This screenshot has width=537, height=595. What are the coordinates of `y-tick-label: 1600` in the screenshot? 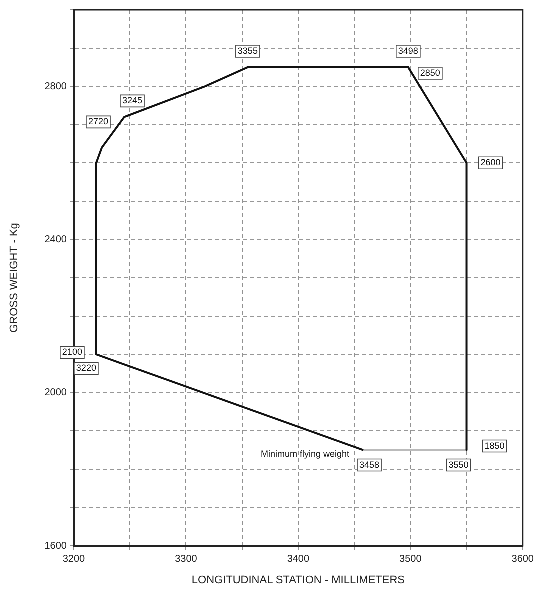 It's located at (56, 546).